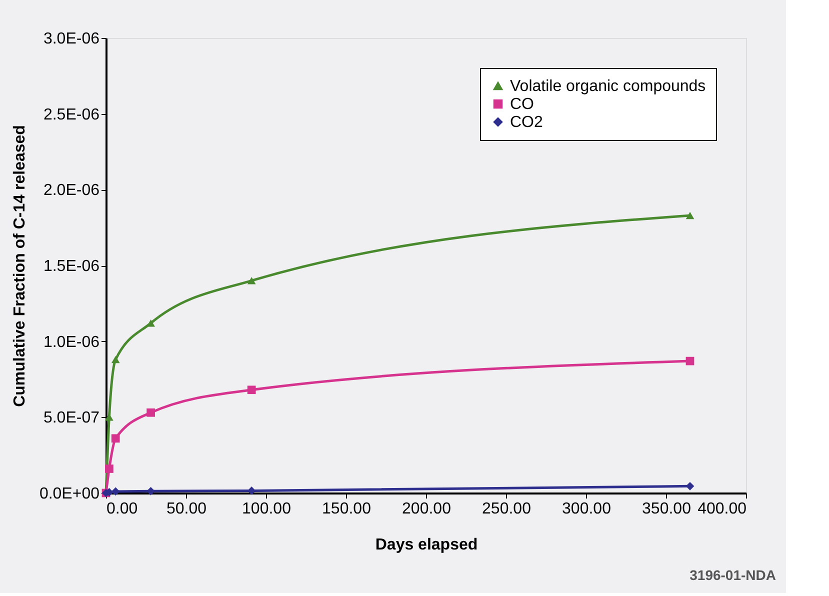  I want to click on x-tick-label: 150.00, so click(347, 509).